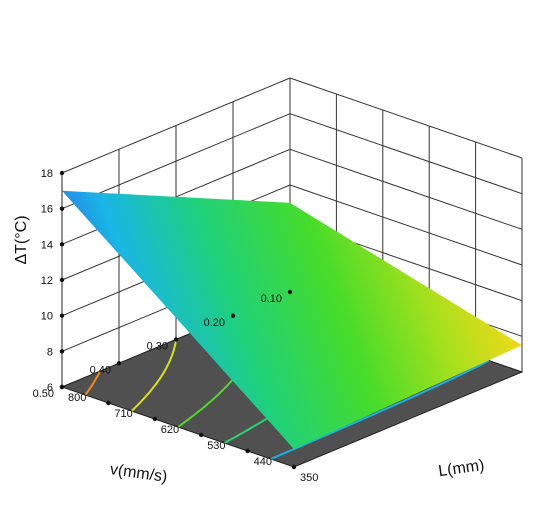  What do you see at coordinates (271, 299) in the screenshot?
I see `v-tick-label-0: 0.10` at bounding box center [271, 299].